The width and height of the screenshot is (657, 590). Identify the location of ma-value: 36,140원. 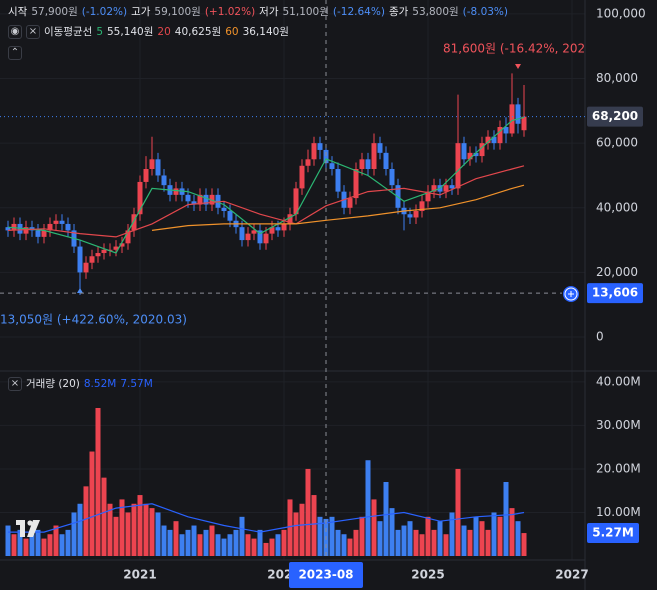
(265, 32).